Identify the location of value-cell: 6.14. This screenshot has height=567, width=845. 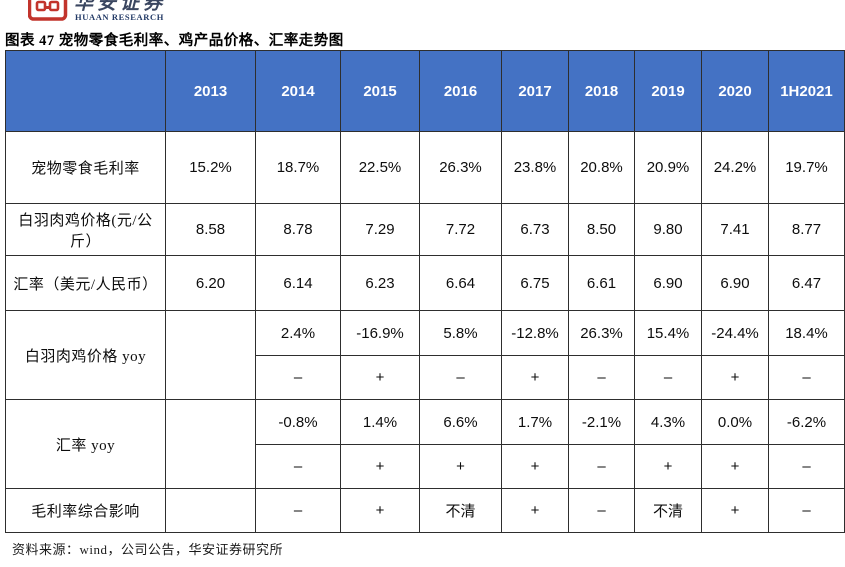
(298, 283).